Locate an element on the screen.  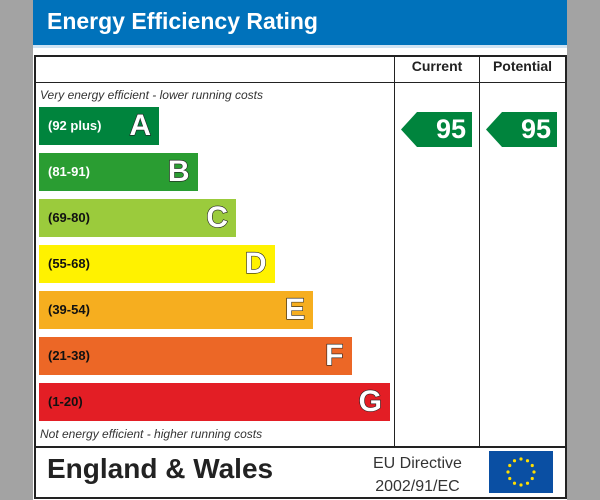
rating-range: (55-68) is located at coordinates (69, 263).